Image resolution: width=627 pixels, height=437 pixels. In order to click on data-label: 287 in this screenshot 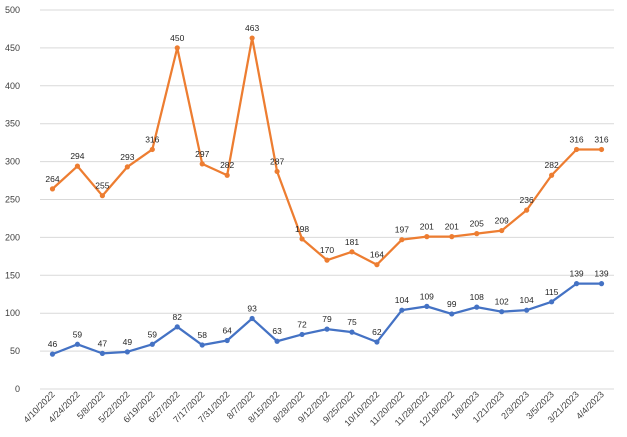, I will do `click(277, 161)`.